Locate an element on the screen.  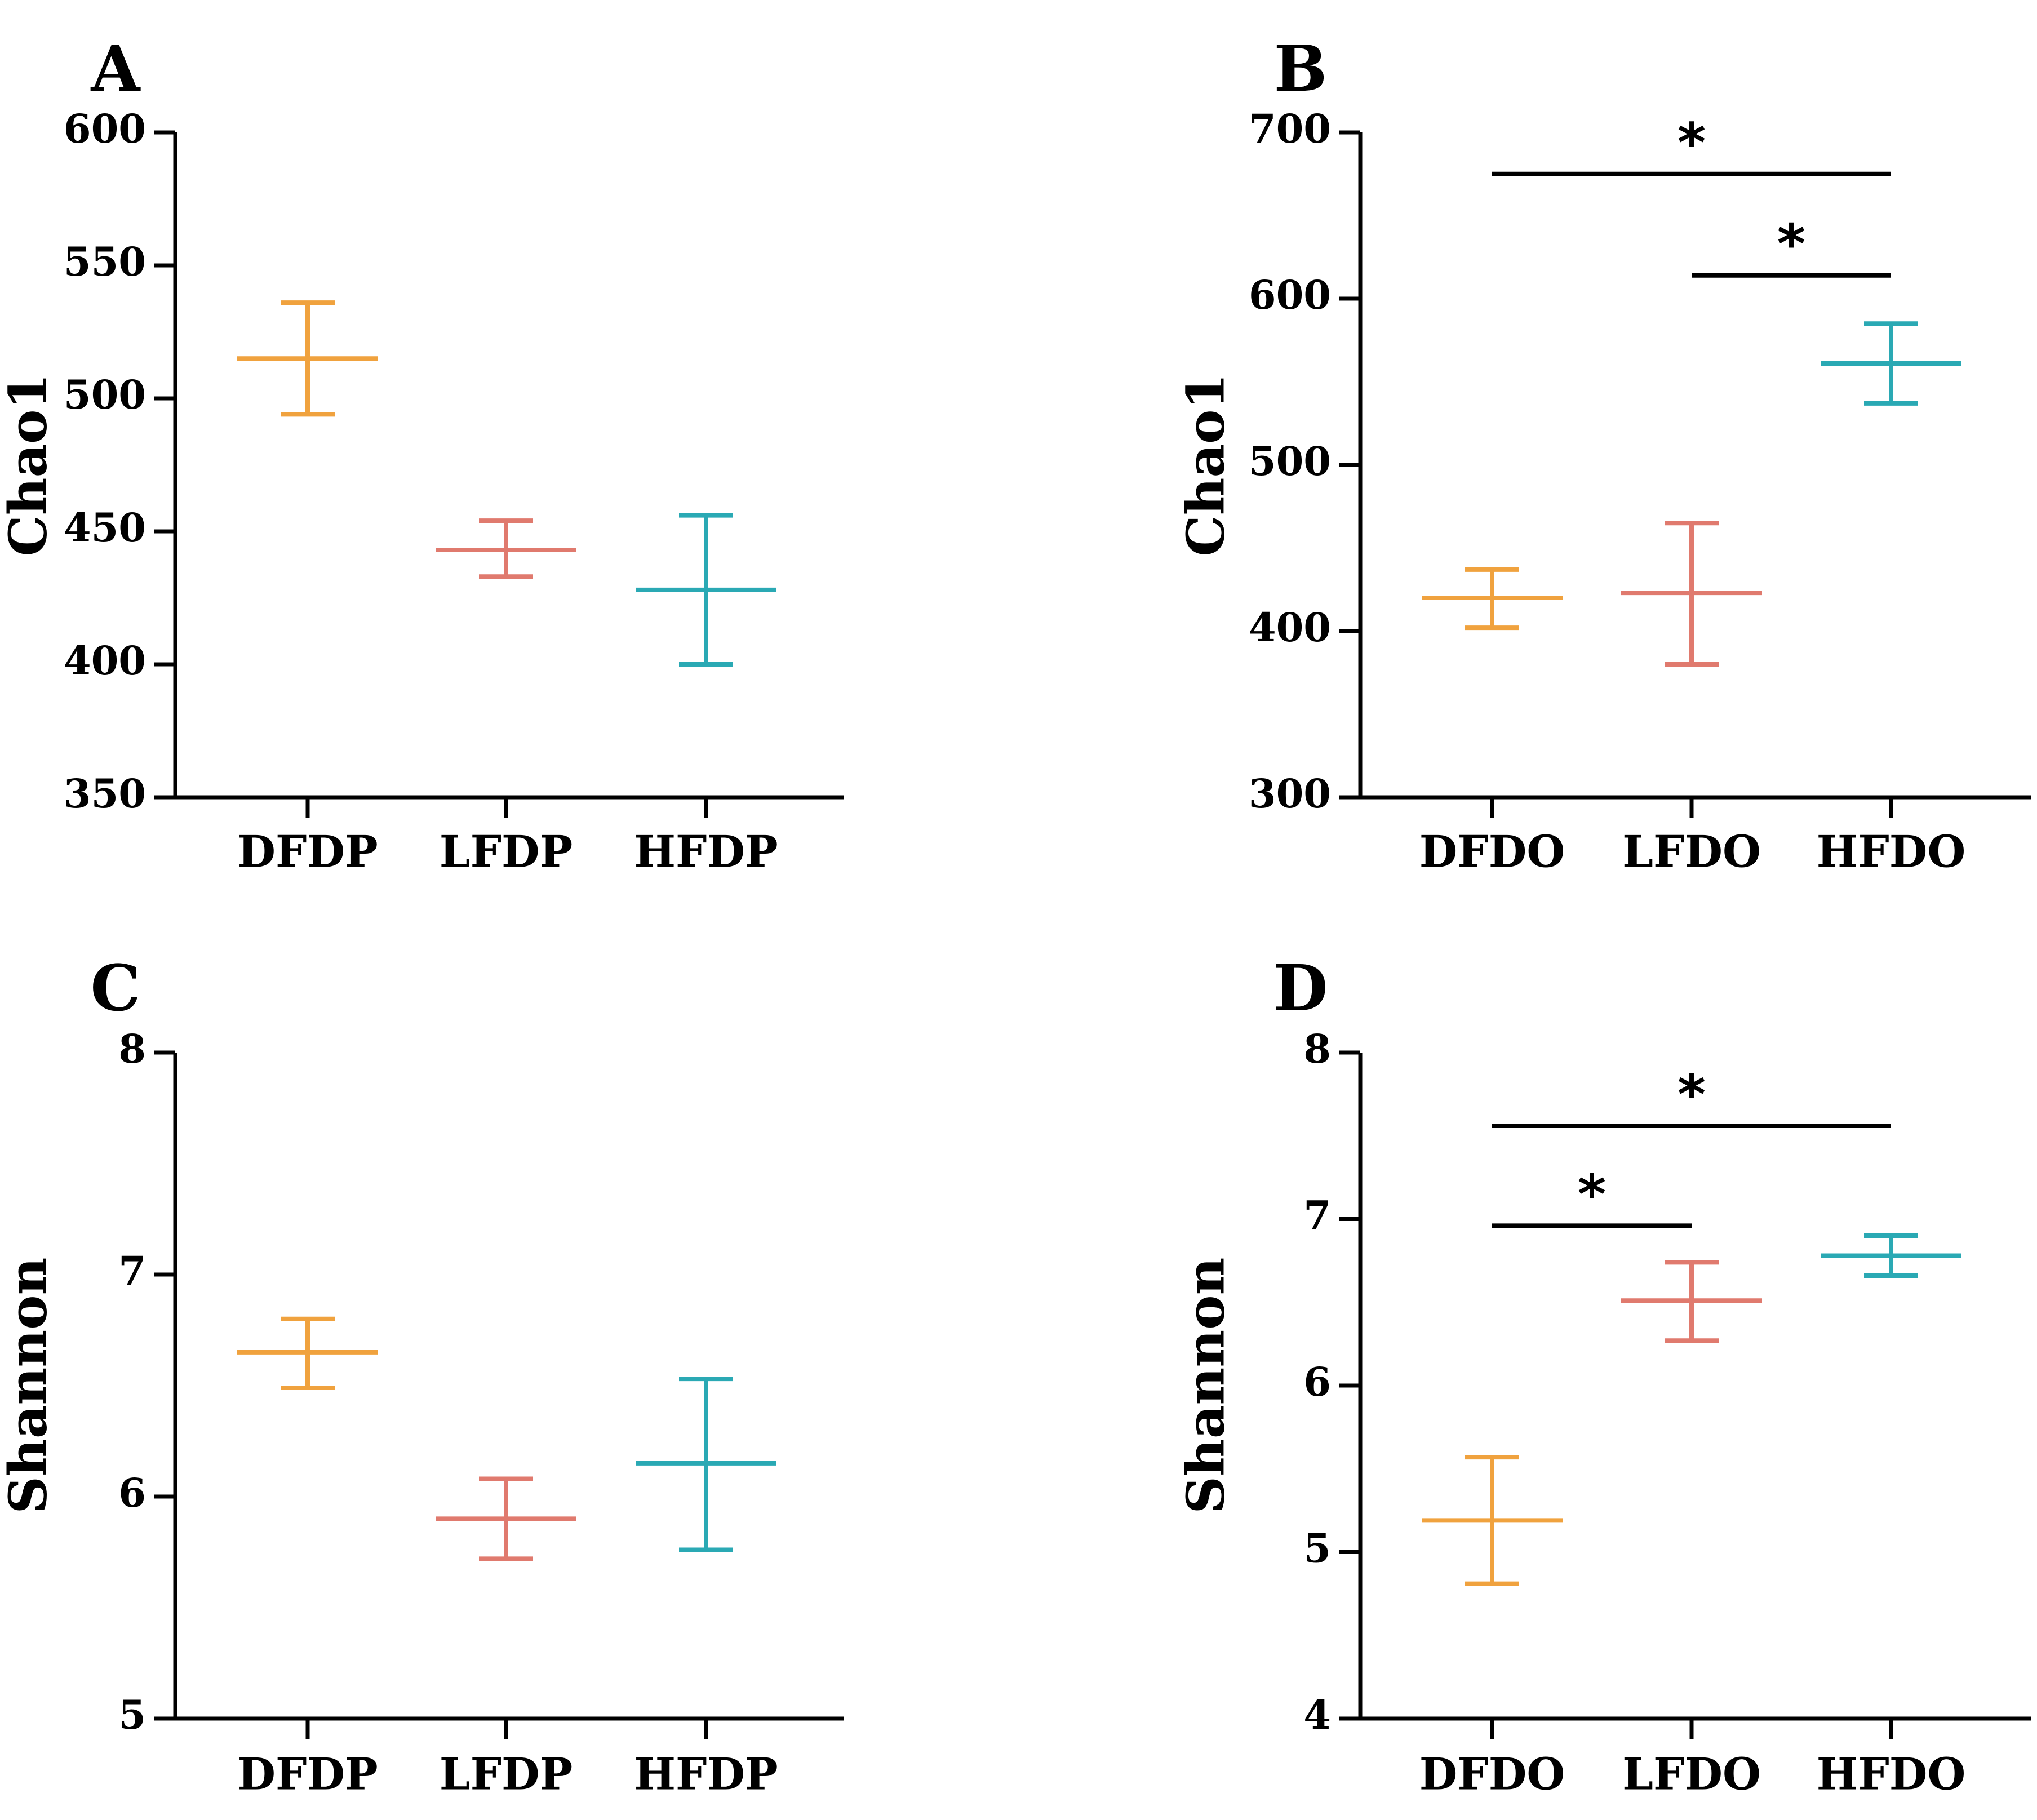
y-tick-label: 350 is located at coordinates (105, 793).